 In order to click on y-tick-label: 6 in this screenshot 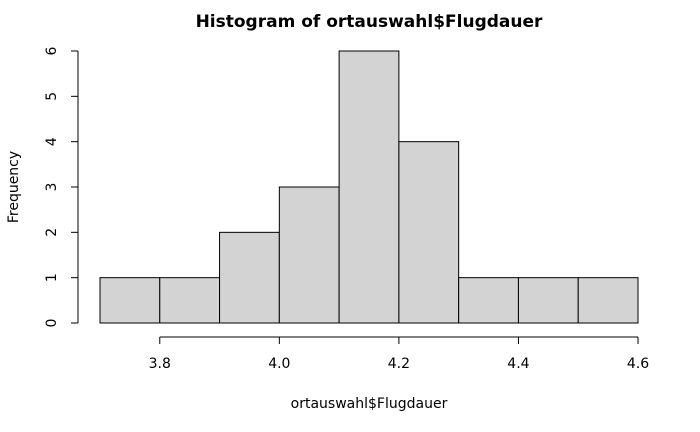, I will do `click(52, 50)`.